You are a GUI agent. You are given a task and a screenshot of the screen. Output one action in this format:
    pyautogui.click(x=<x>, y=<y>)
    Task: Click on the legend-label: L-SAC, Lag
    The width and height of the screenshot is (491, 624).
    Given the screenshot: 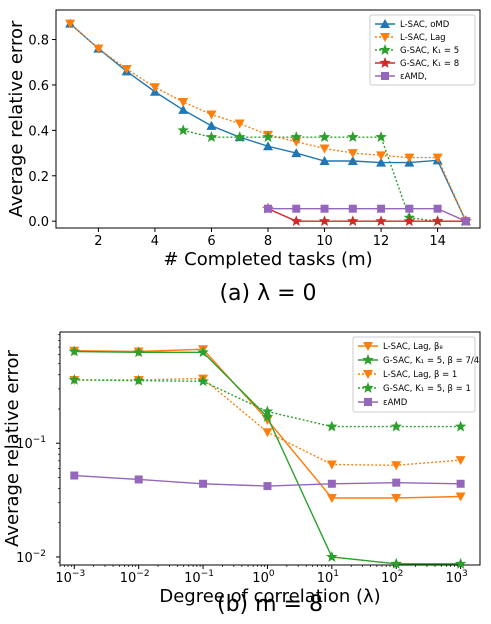 What is the action you would take?
    pyautogui.click(x=423, y=38)
    